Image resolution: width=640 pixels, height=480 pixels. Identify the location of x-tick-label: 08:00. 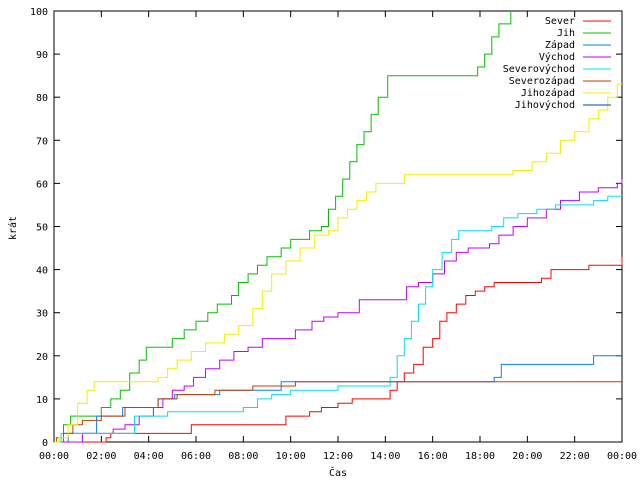
(243, 456).